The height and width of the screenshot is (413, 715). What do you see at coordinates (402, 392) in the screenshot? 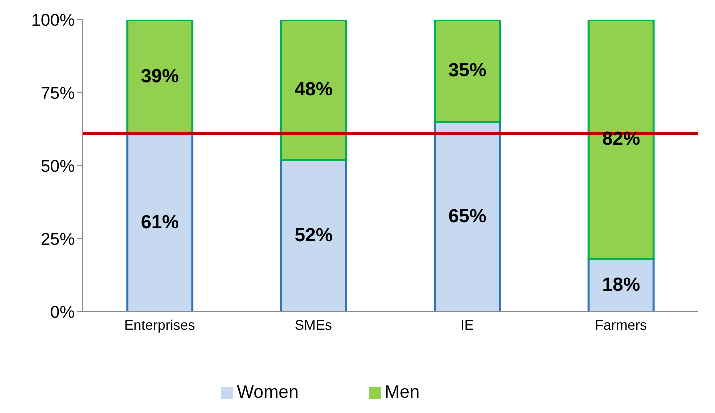
I see `legend-label: Men` at bounding box center [402, 392].